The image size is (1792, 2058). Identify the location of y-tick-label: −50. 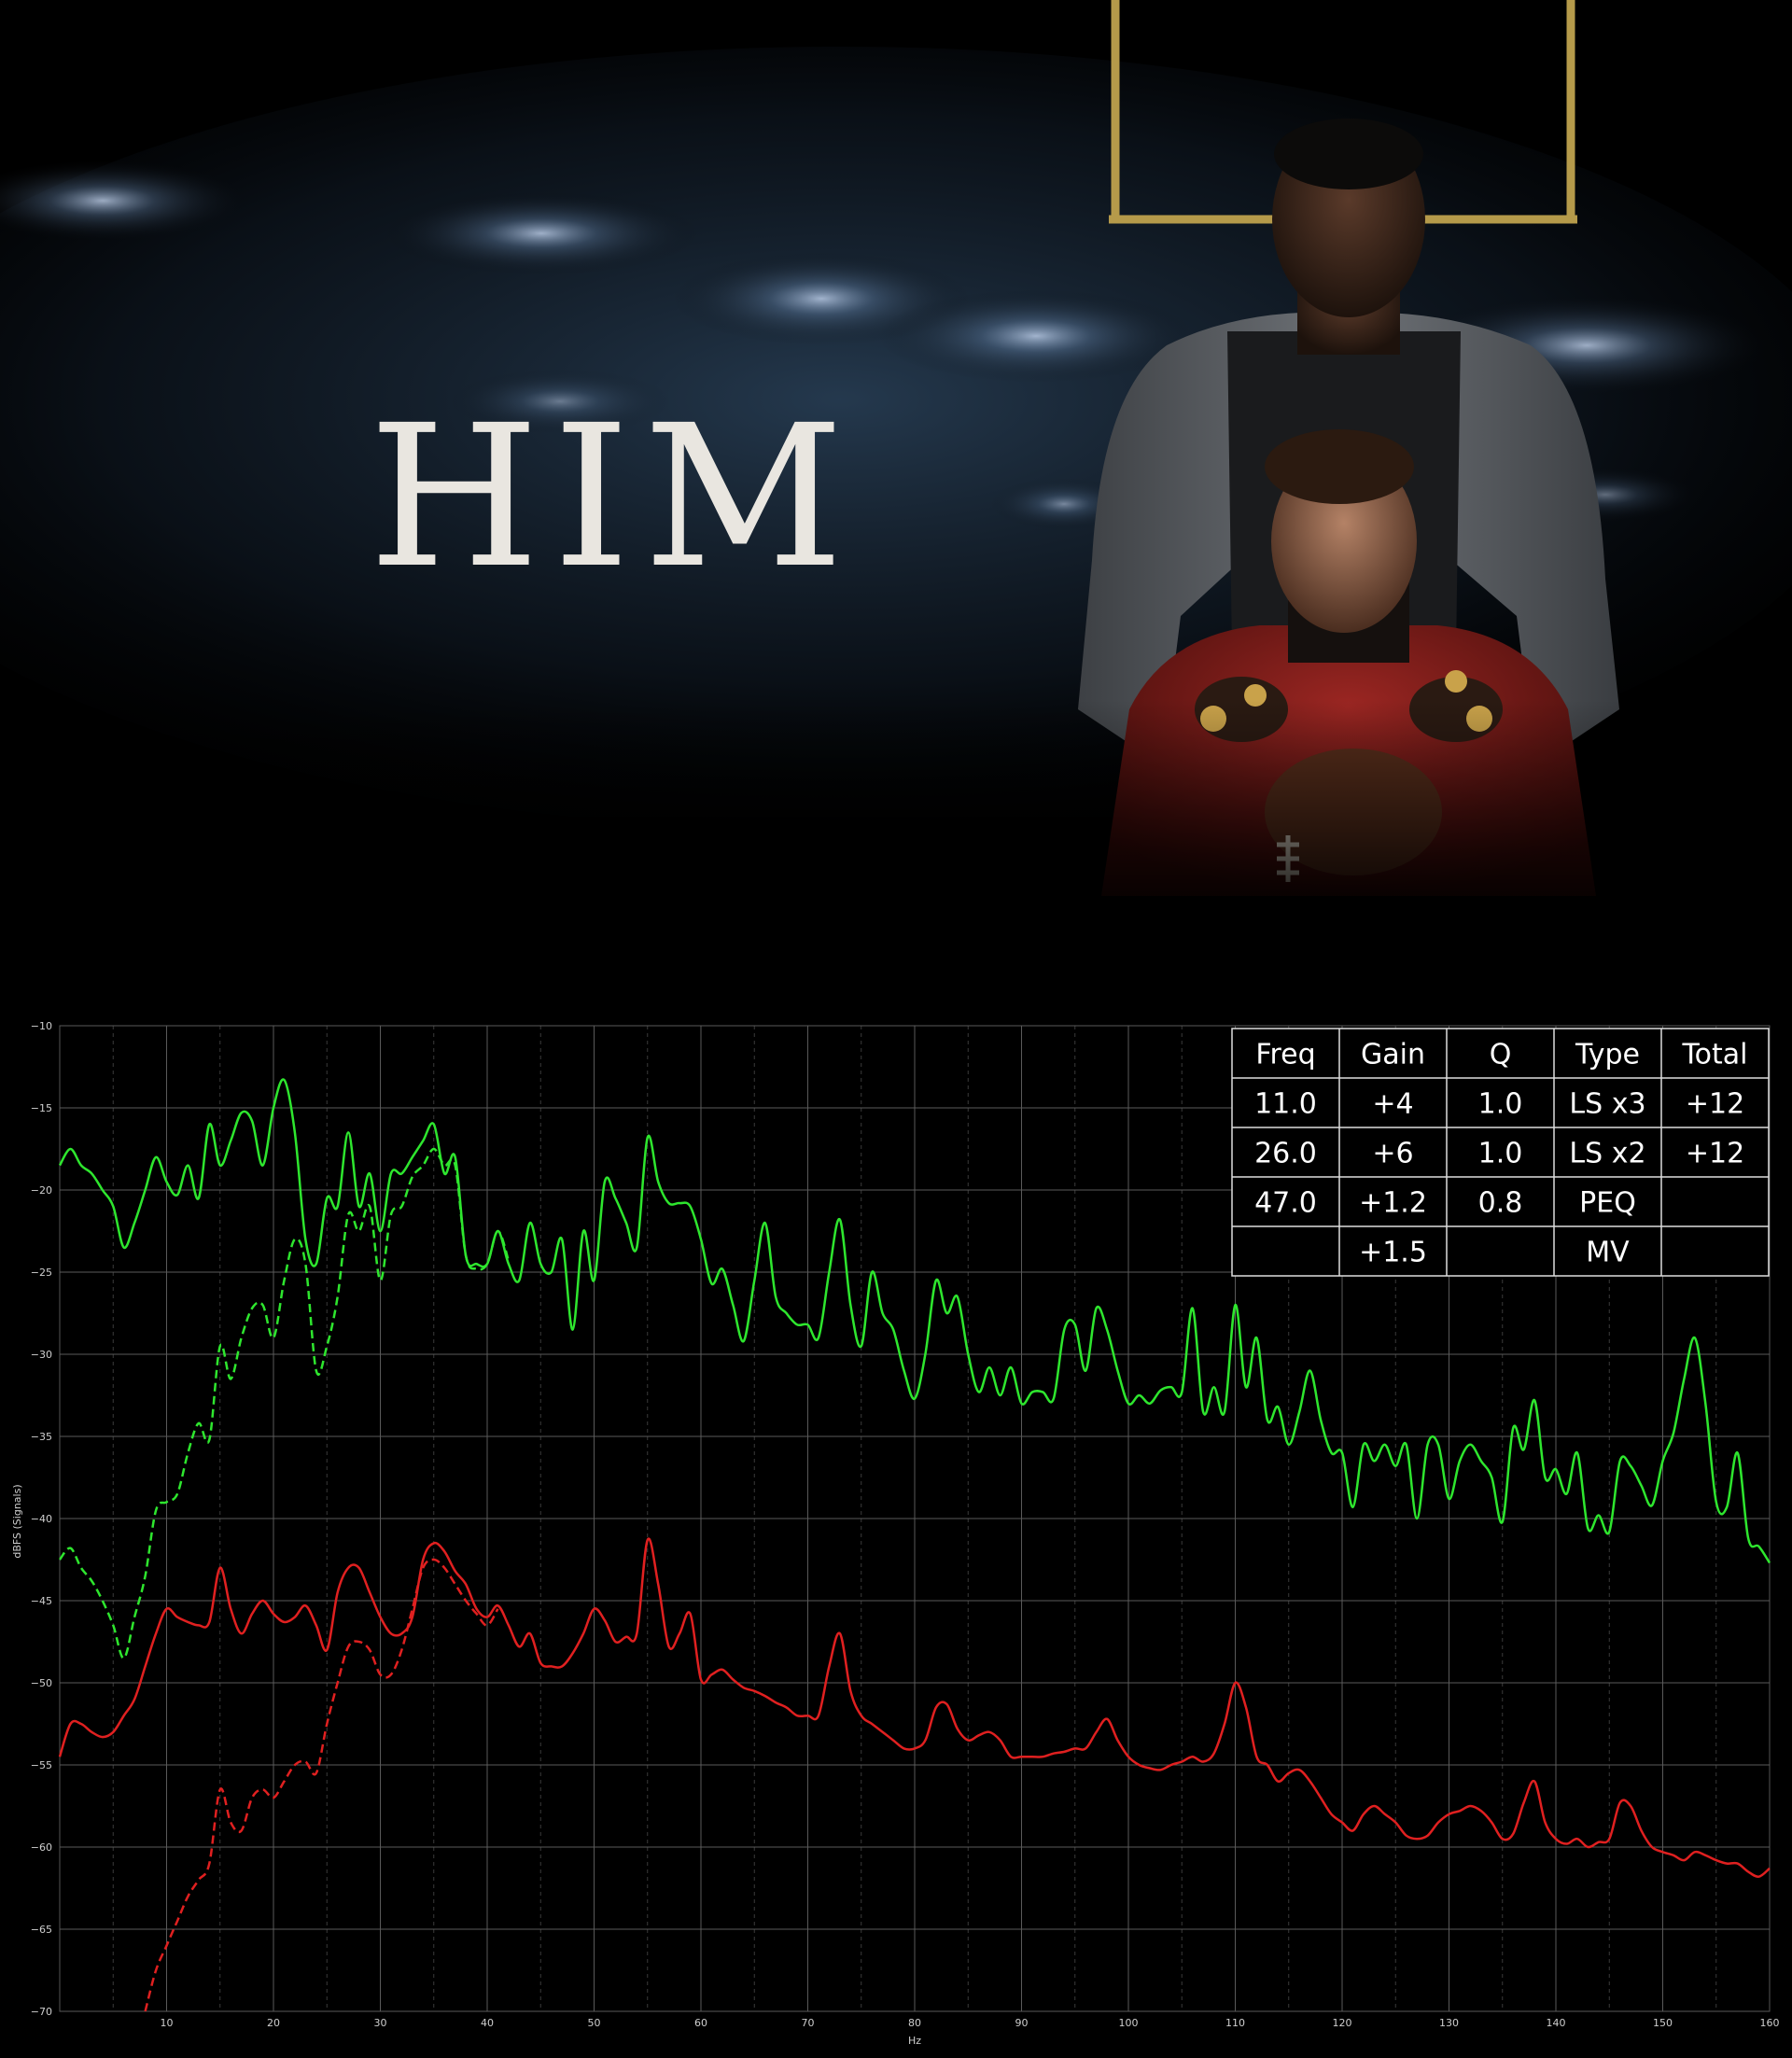
(41, 1683).